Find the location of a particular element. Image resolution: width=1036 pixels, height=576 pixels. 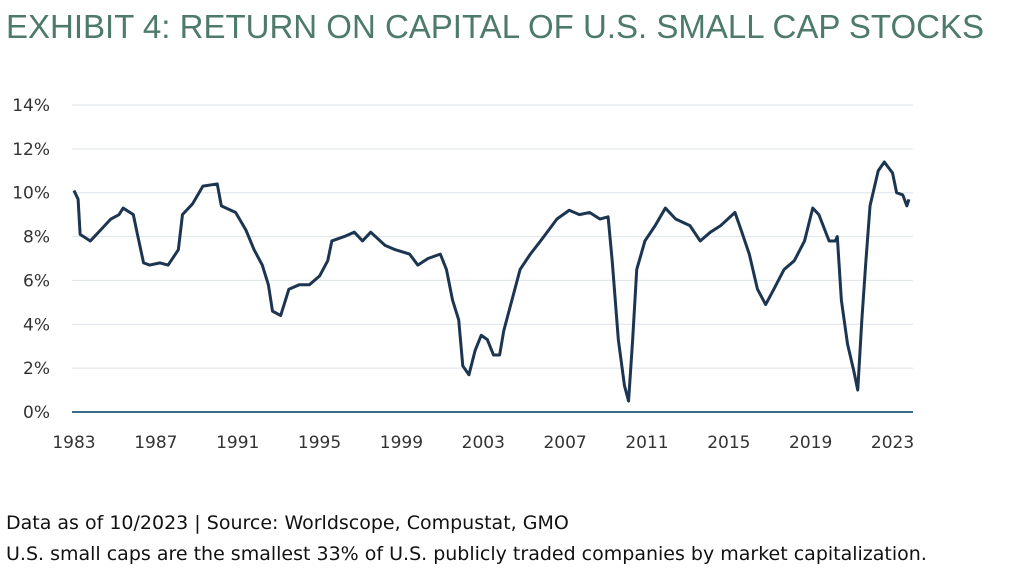

x-tick-label: 1987 is located at coordinates (155, 443).